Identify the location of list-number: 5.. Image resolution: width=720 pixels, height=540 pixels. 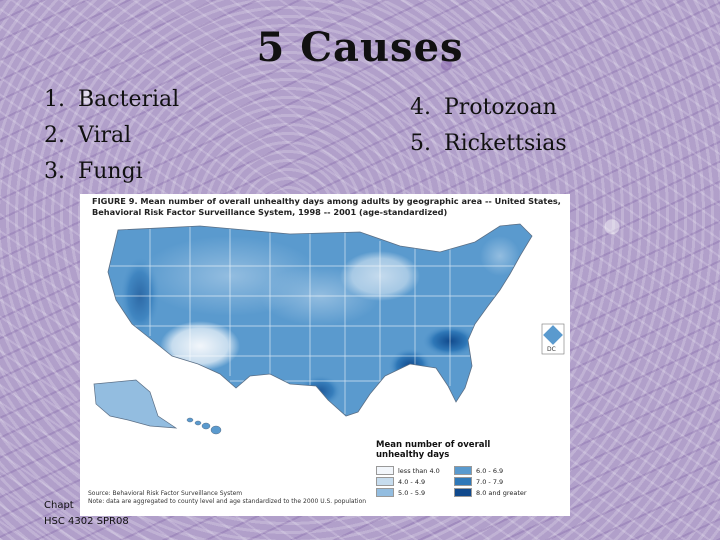
(420, 143).